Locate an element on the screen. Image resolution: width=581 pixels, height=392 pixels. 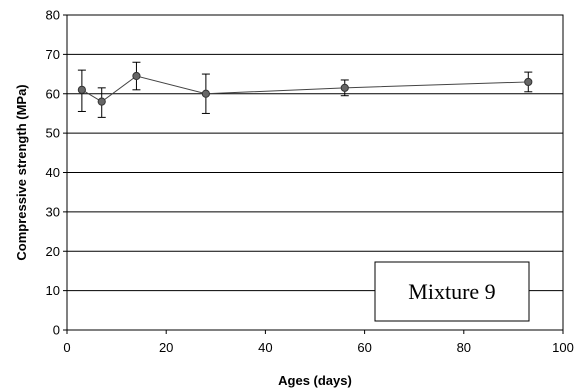
data-series is located at coordinates (305, 89).